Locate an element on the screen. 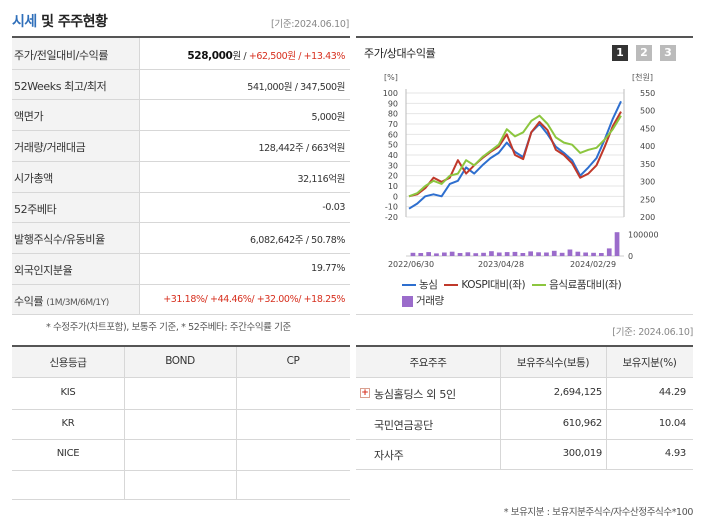 Image resolution: width=702 pixels, height=525 pixels. holder-header-shares: 보유주식수(보통) is located at coordinates (553, 363).